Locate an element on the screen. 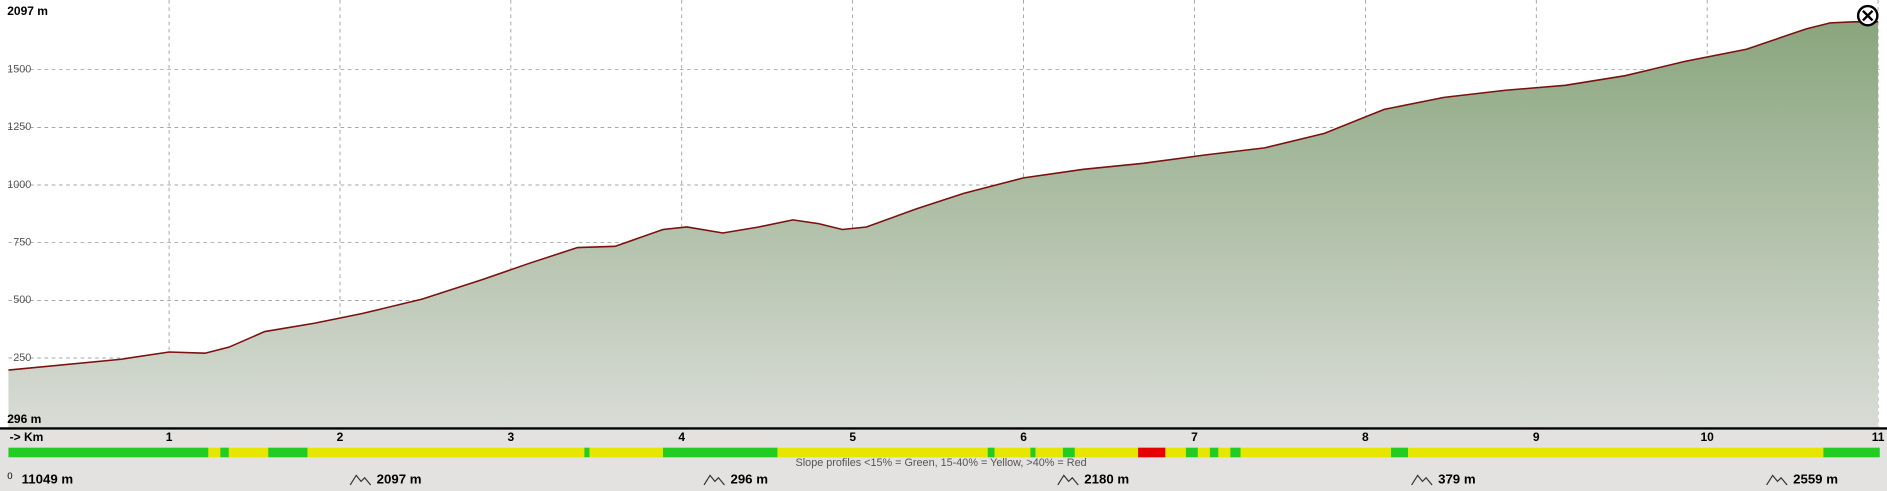  x-tick-label: 7 is located at coordinates (1194, 437).